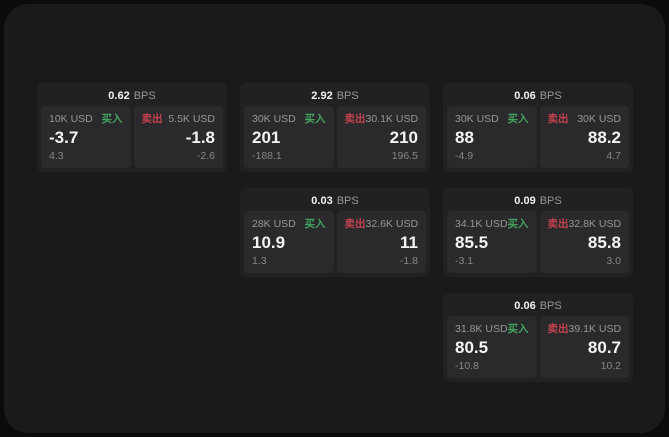 Image resolution: width=669 pixels, height=437 pixels. Describe the element at coordinates (64, 137) in the screenshot. I see `buy-price: -3.7` at that location.